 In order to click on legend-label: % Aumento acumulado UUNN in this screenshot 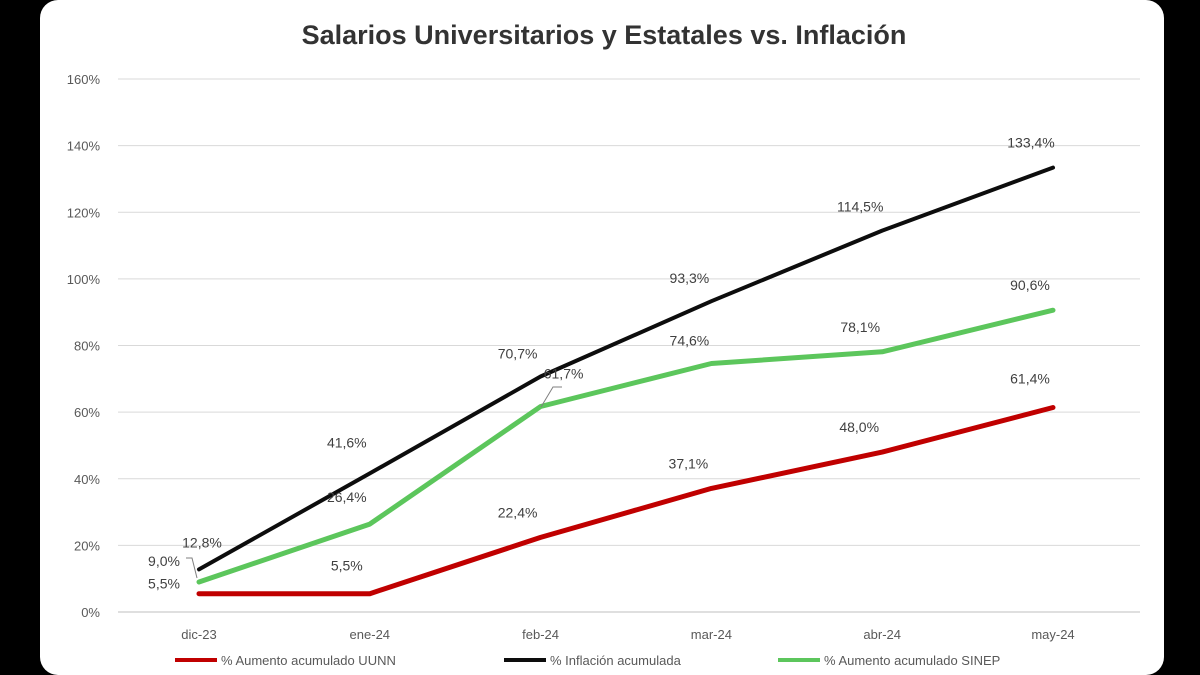, I will do `click(308, 660)`.